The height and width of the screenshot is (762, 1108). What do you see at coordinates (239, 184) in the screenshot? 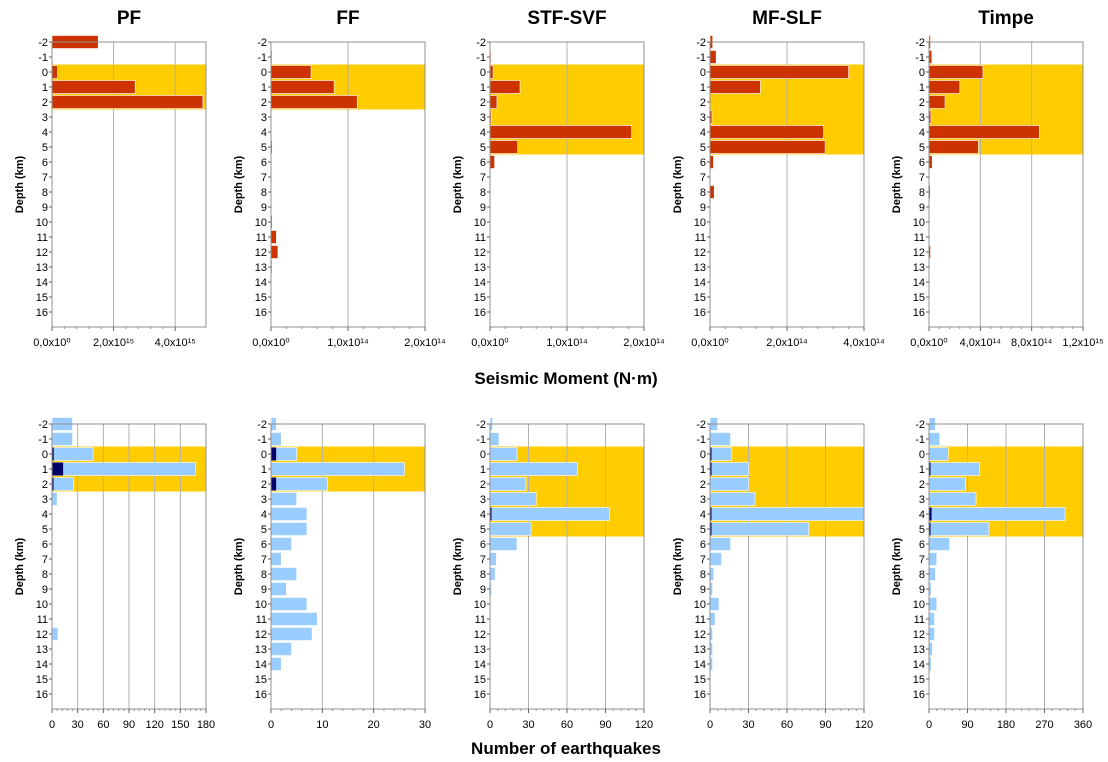
I see `y-axis-title: Depth (km)` at bounding box center [239, 184].